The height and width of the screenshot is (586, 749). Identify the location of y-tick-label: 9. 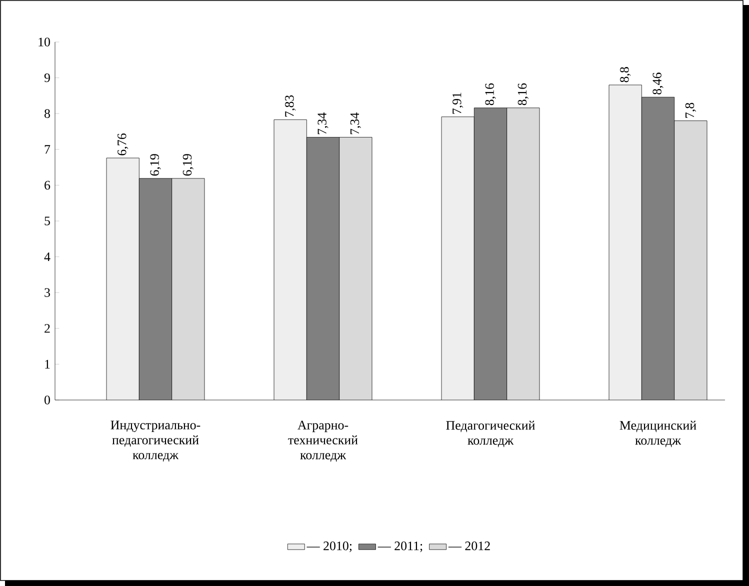
(47, 77).